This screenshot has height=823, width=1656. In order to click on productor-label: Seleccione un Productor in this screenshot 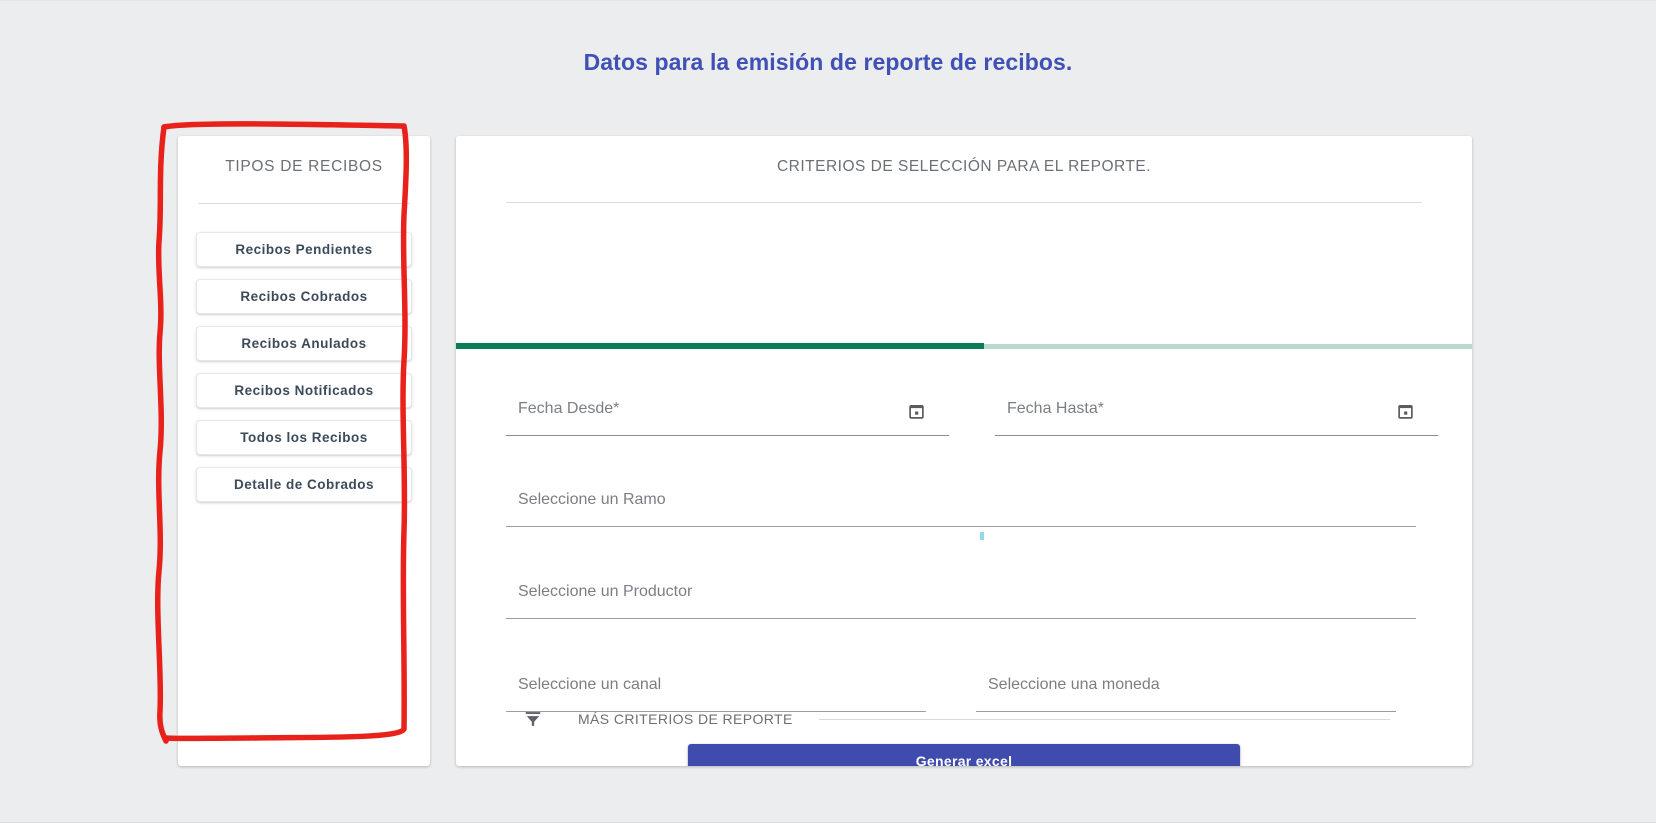, I will do `click(605, 591)`.